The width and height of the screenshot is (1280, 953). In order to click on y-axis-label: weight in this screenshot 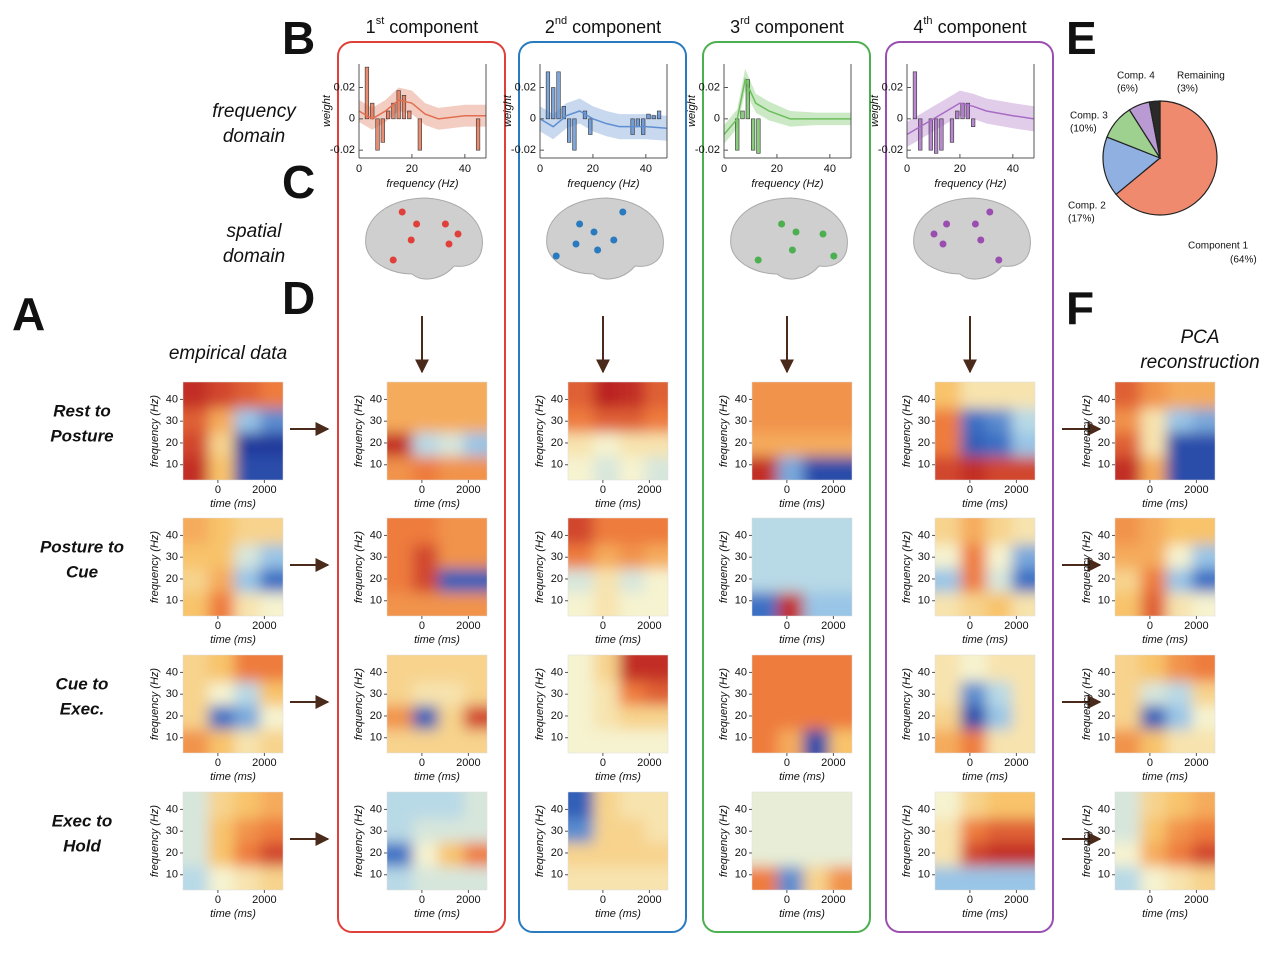, I will do `click(327, 110)`.